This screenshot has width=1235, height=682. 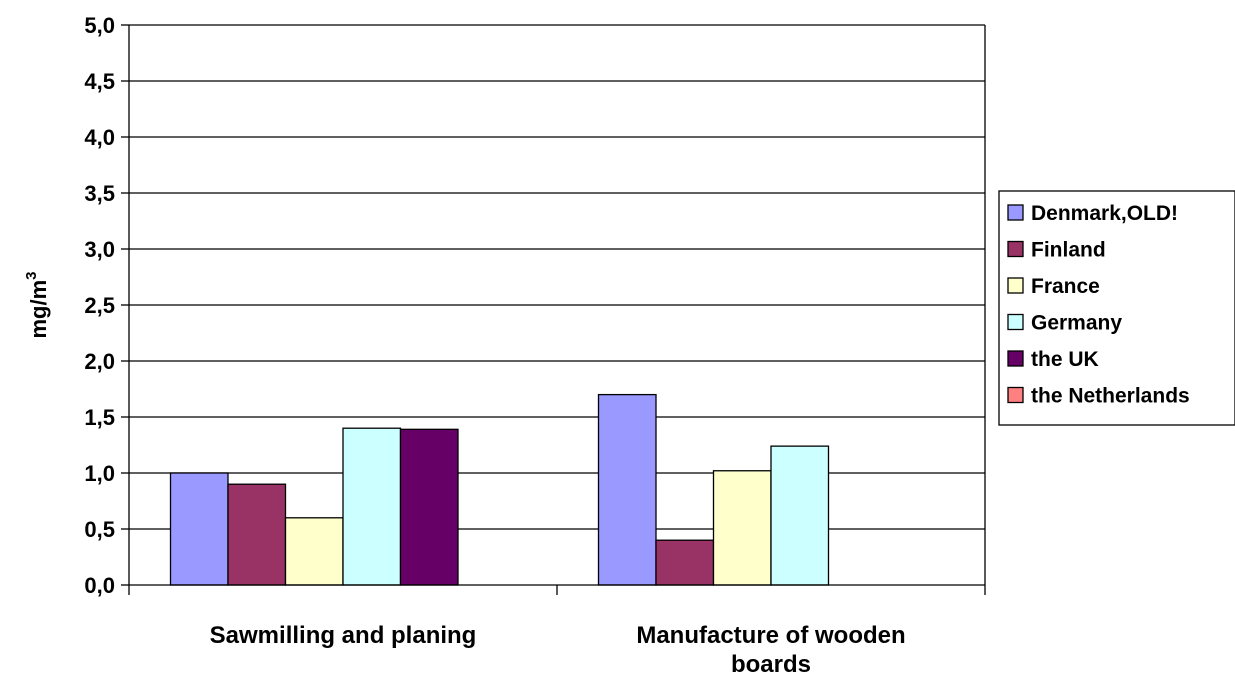 What do you see at coordinates (1104, 213) in the screenshot?
I see `legend-label: Denmark,OLD!` at bounding box center [1104, 213].